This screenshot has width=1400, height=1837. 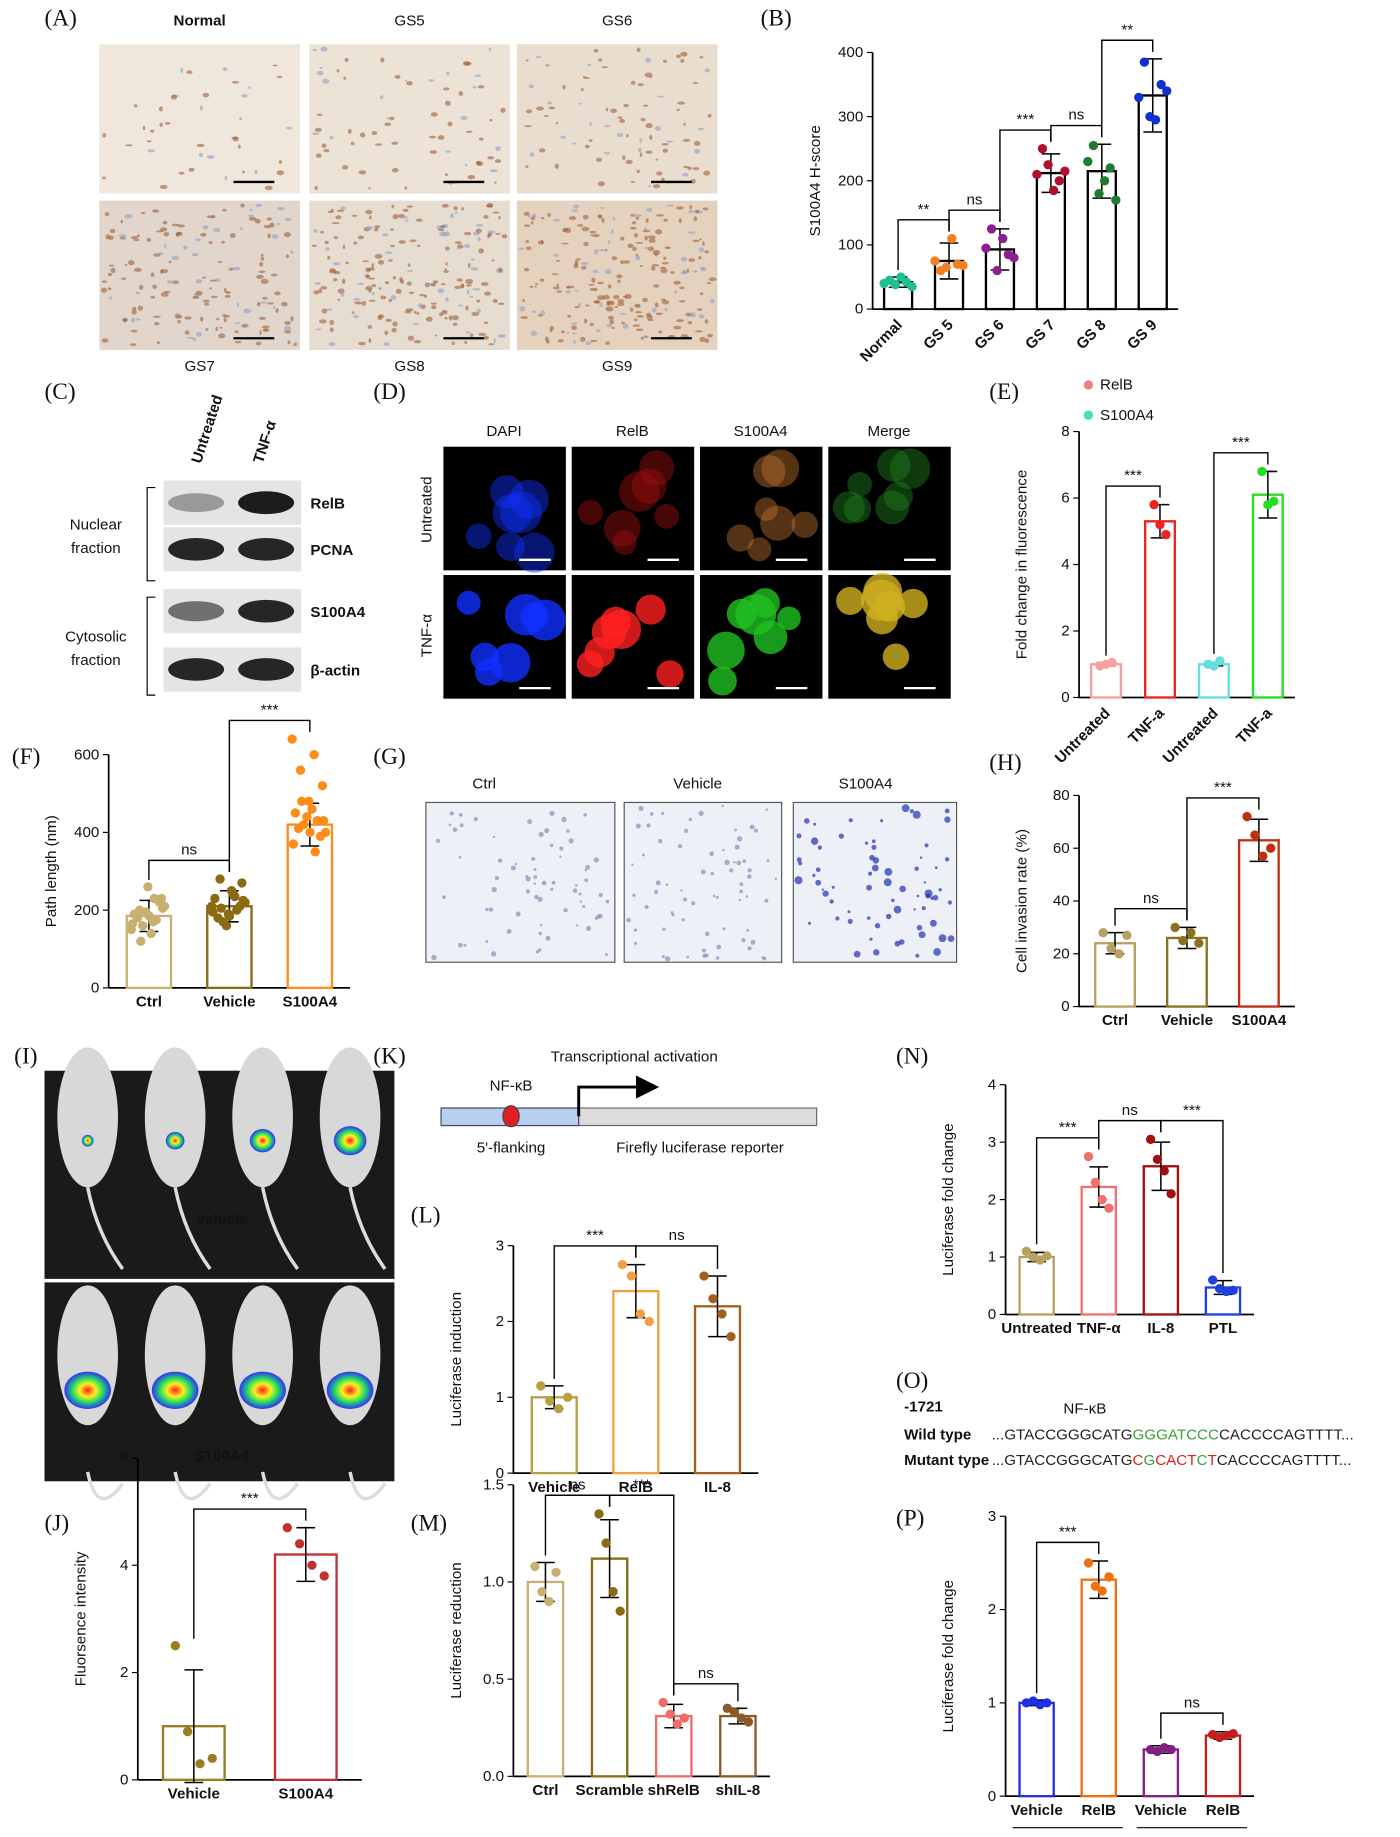 I want to click on significance-bracket, so click(x=1241, y=553).